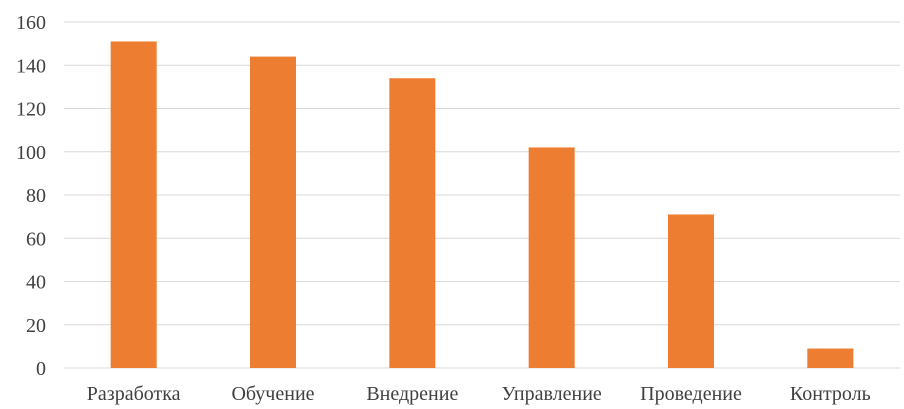 The image size is (904, 409). Describe the element at coordinates (830, 394) in the screenshot. I see `x-category-label: Контроль` at that location.